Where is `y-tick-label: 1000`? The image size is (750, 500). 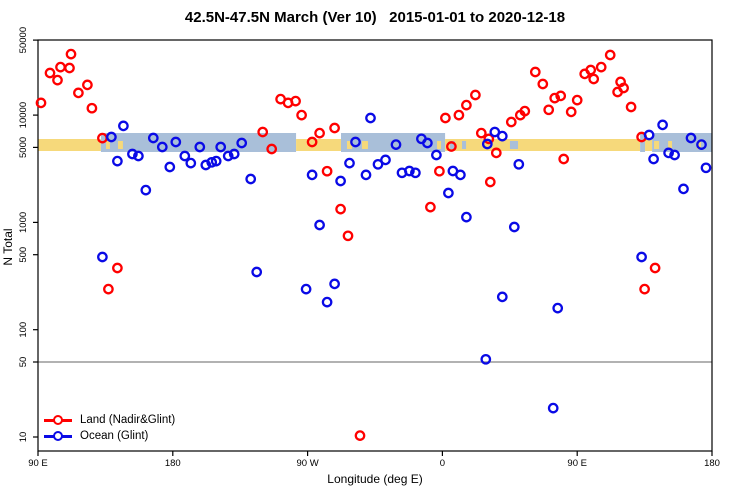
y-tick-label: 1000 is located at coordinates (23, 222).